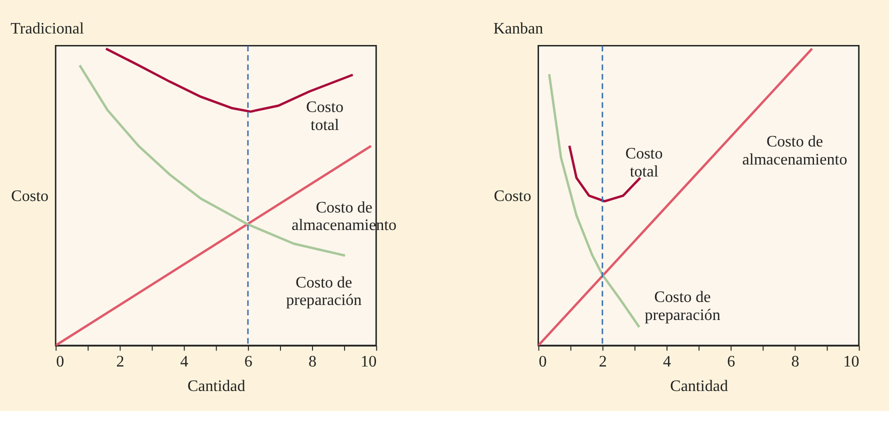  What do you see at coordinates (518, 29) in the screenshot?
I see `chart-title: Kanban` at bounding box center [518, 29].